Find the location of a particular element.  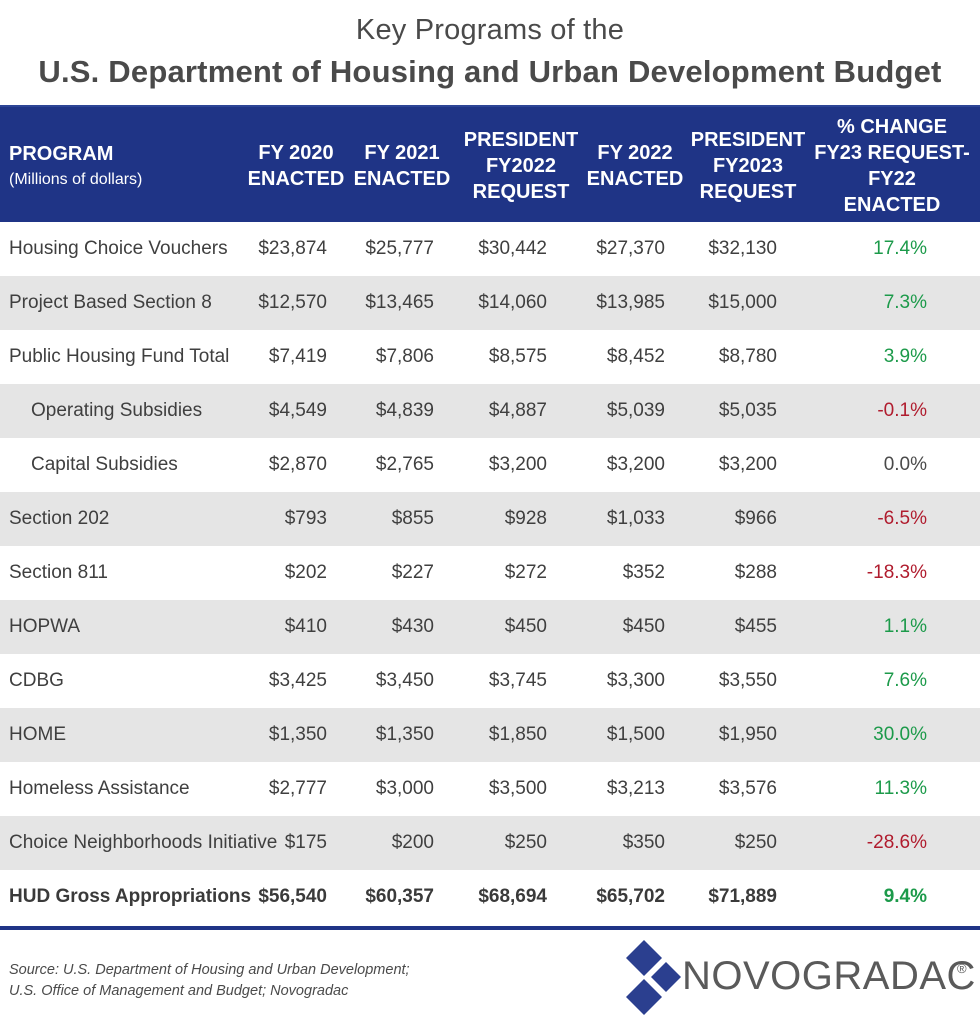

cell-president-fy2023: $8,780 is located at coordinates (747, 356).